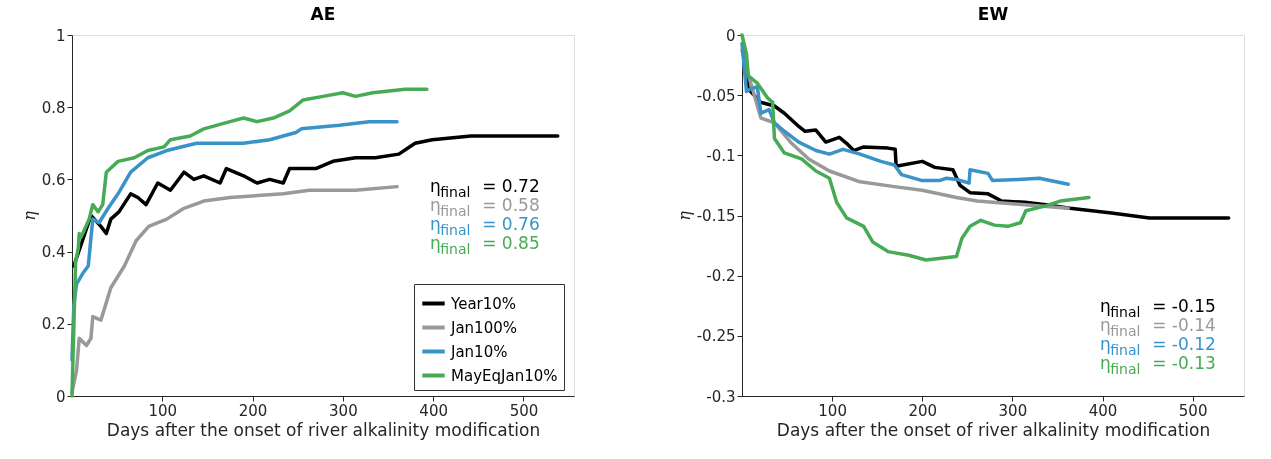 The image size is (1271, 459). I want to click on y-tick-label: 0.2, so click(53, 324).